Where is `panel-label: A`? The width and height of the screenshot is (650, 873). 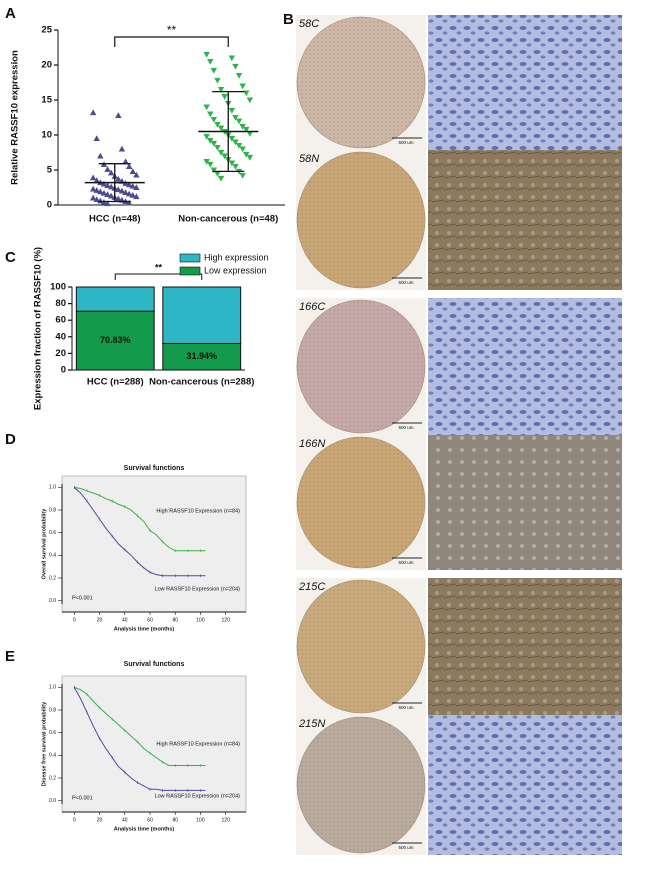
panel-label: A is located at coordinates (10, 13).